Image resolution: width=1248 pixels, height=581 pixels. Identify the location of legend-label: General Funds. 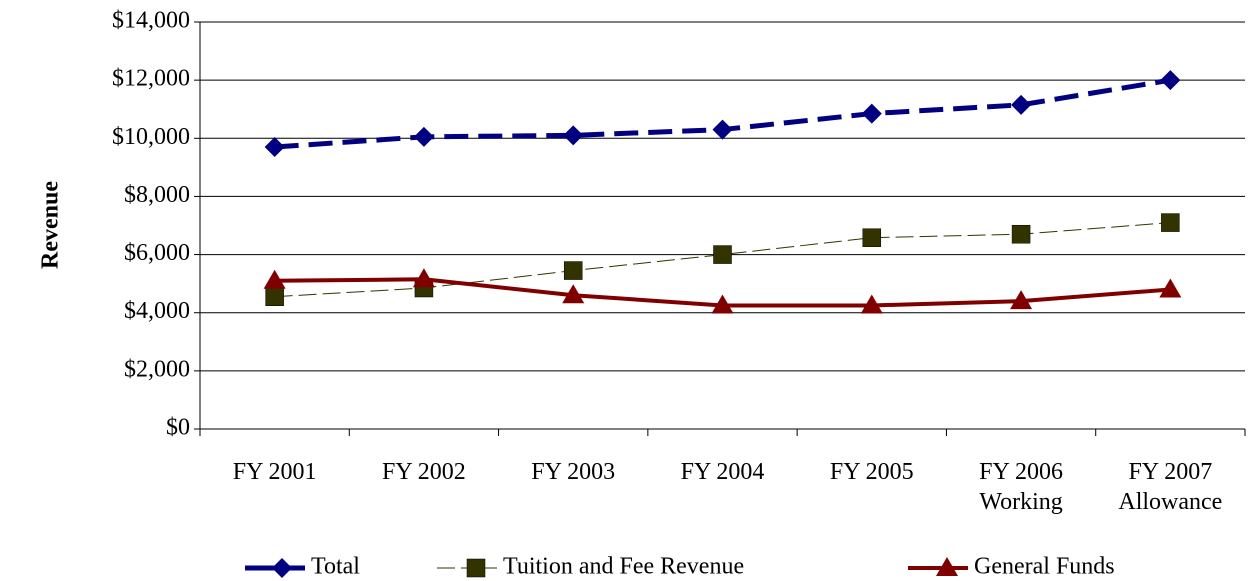
(1044, 567).